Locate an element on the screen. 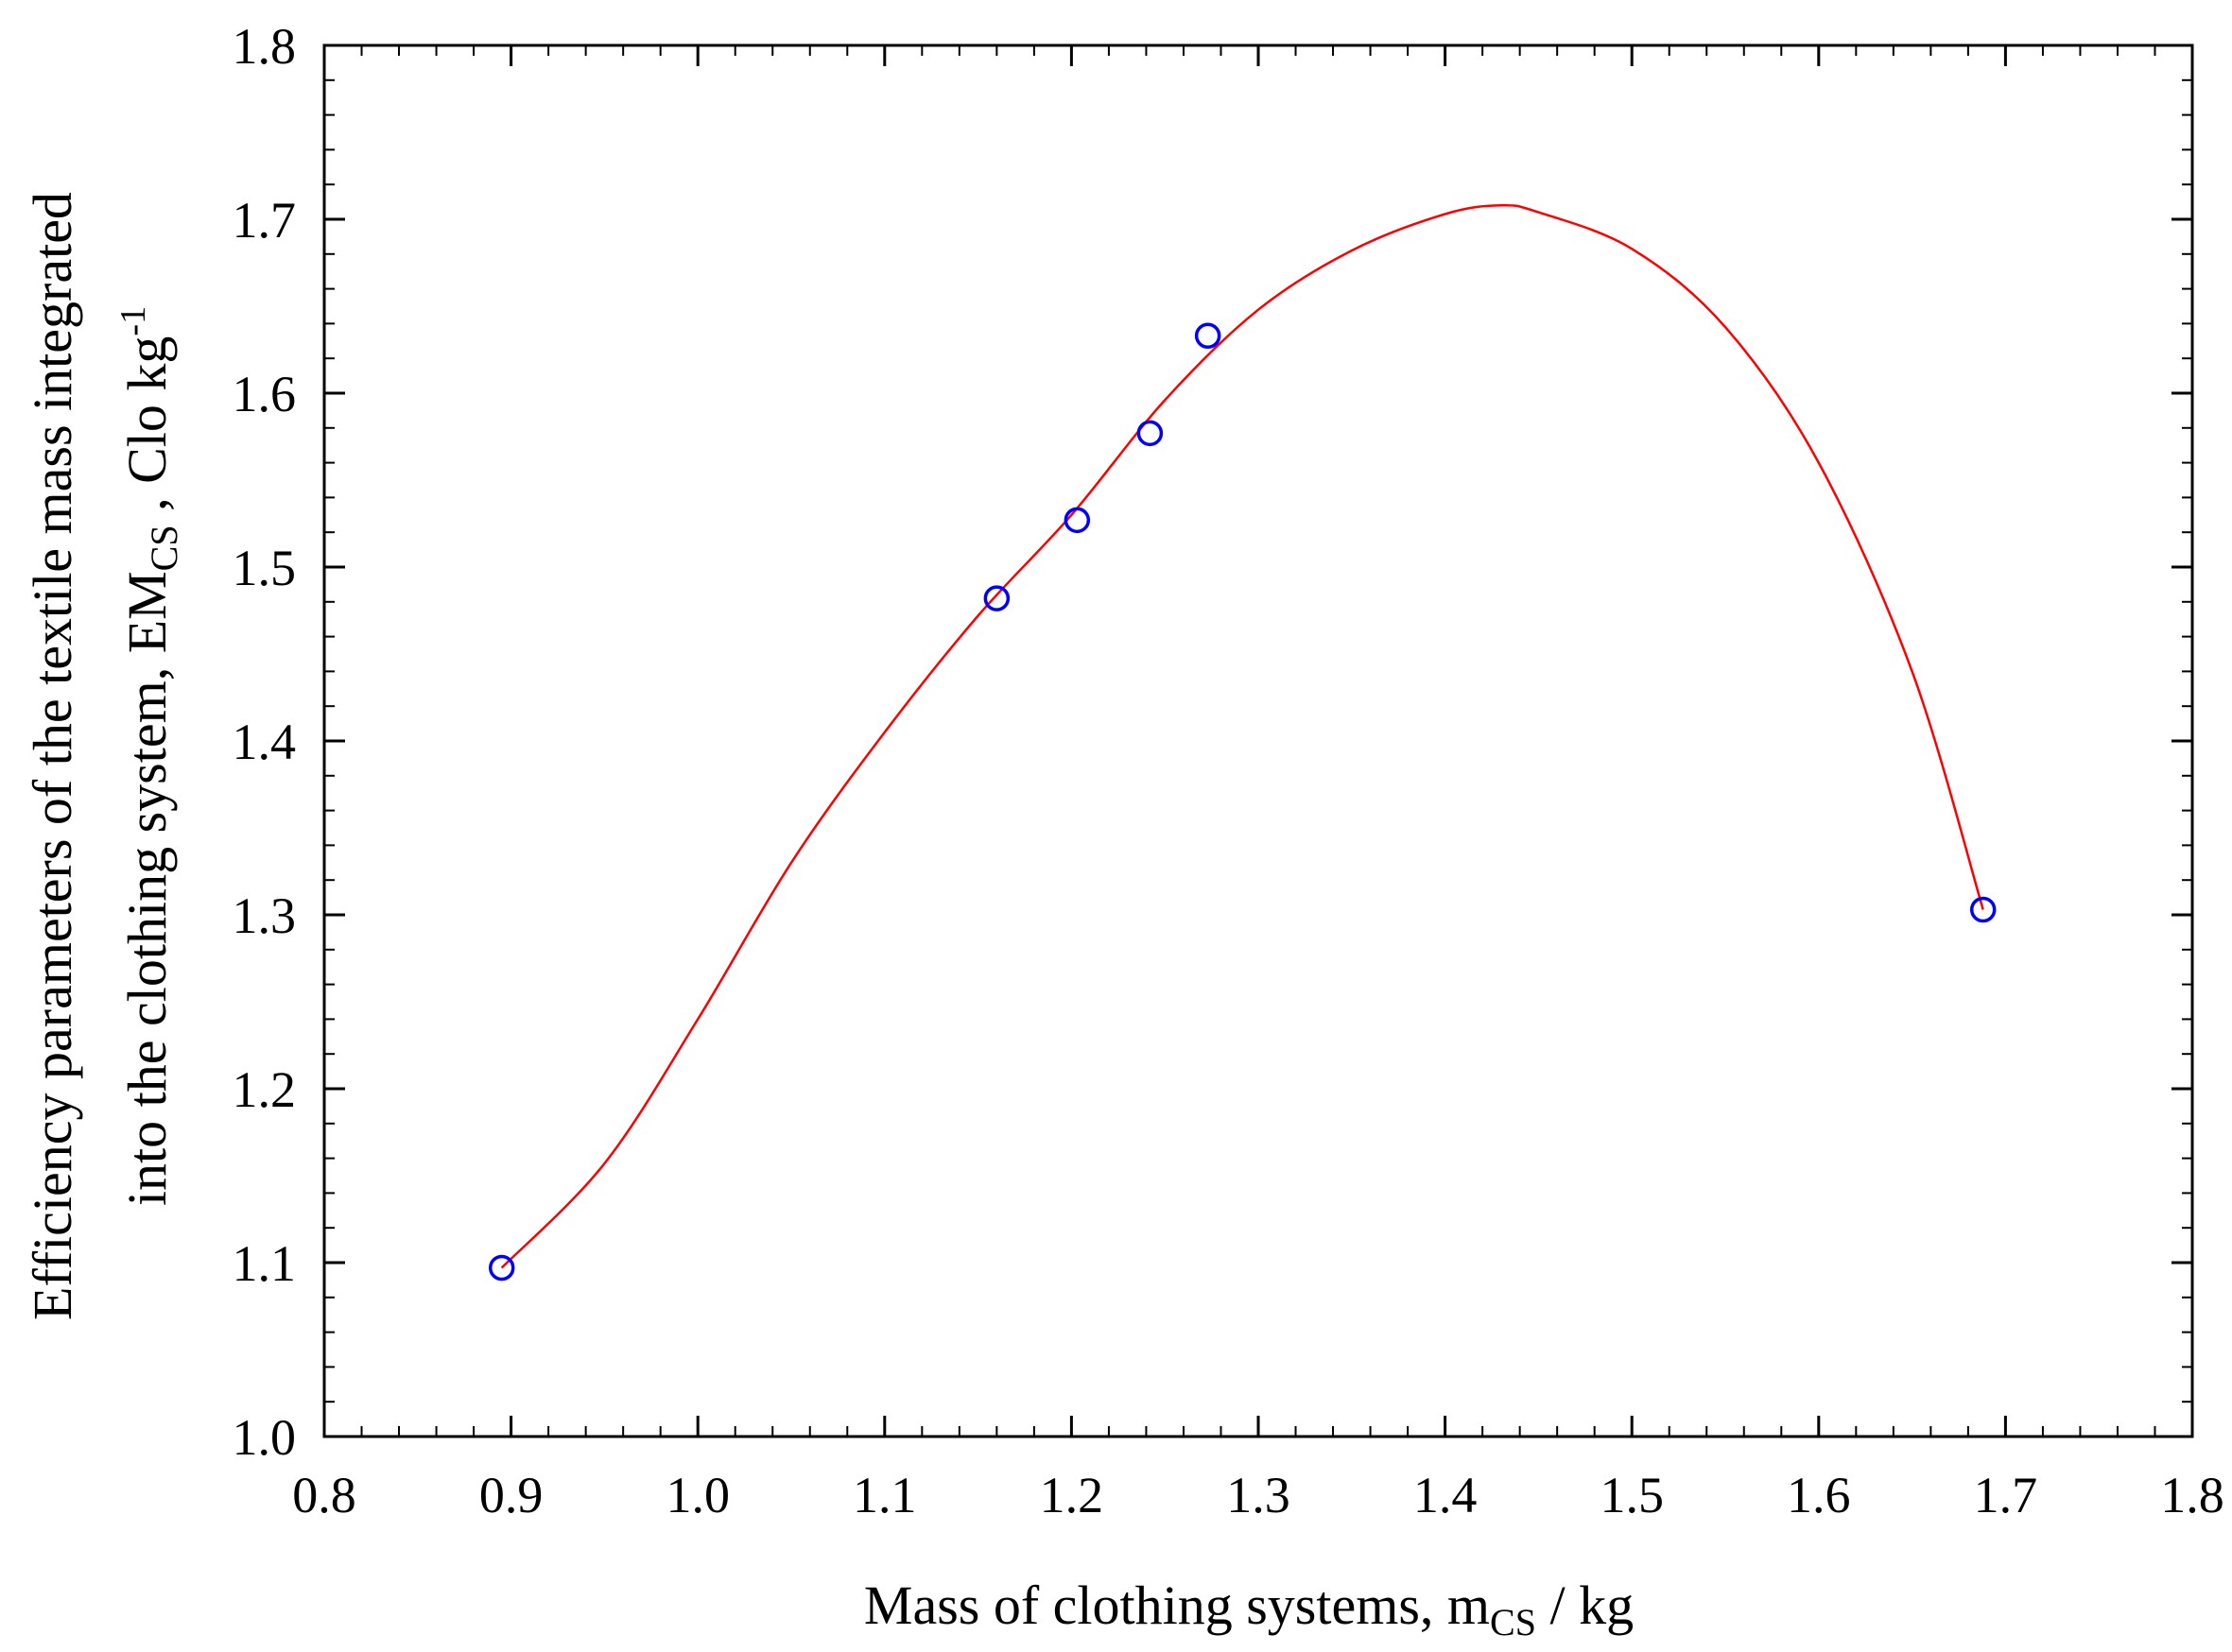  y-axis-tick-labels: 1.0 1.1 1.2 1.3 1.4 1.5 1.6 1.7 1.8 is located at coordinates (265, 742).